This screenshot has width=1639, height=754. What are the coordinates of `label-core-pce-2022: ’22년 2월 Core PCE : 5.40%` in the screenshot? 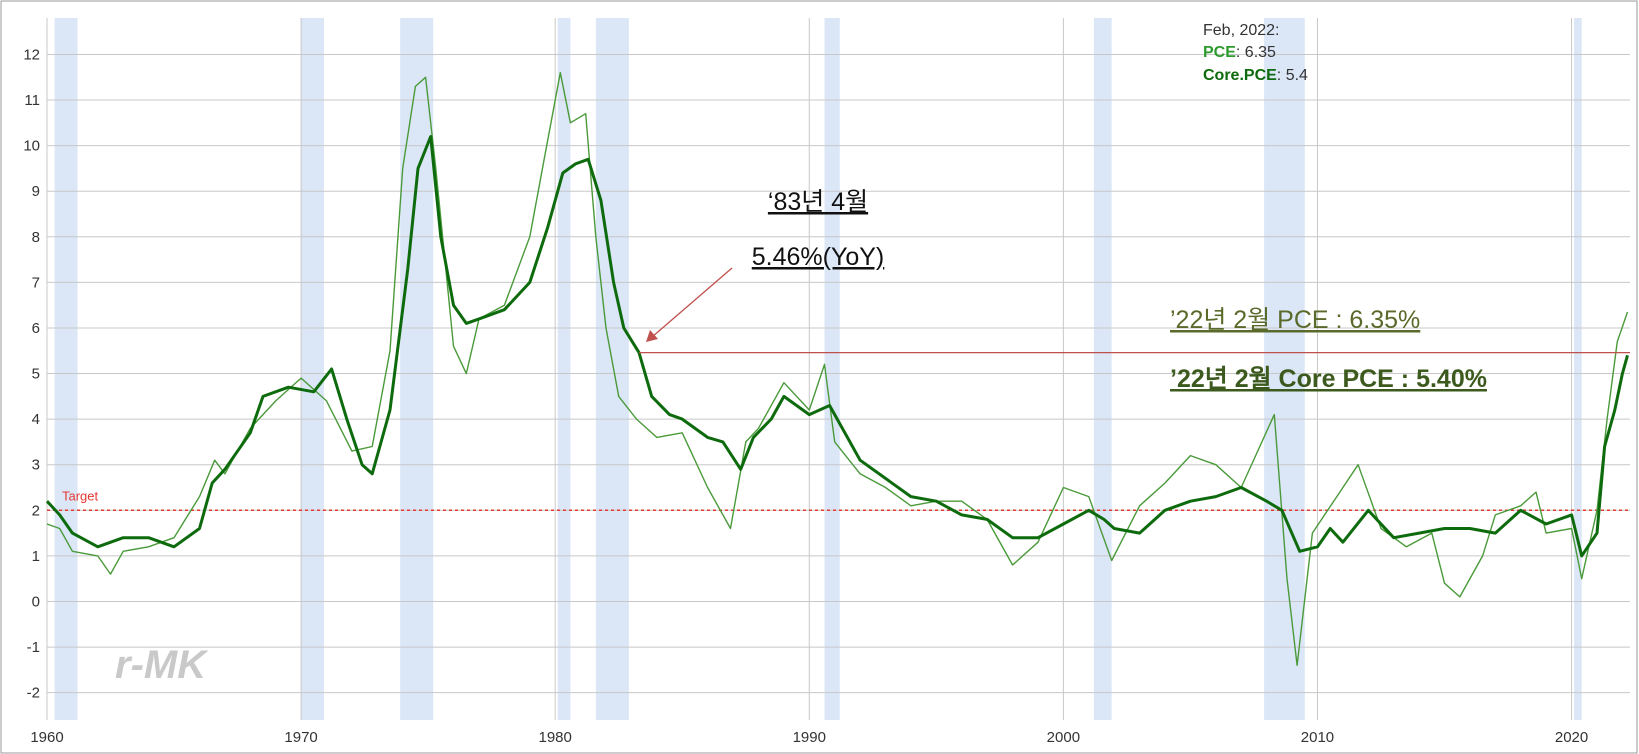 It's located at (1328, 379).